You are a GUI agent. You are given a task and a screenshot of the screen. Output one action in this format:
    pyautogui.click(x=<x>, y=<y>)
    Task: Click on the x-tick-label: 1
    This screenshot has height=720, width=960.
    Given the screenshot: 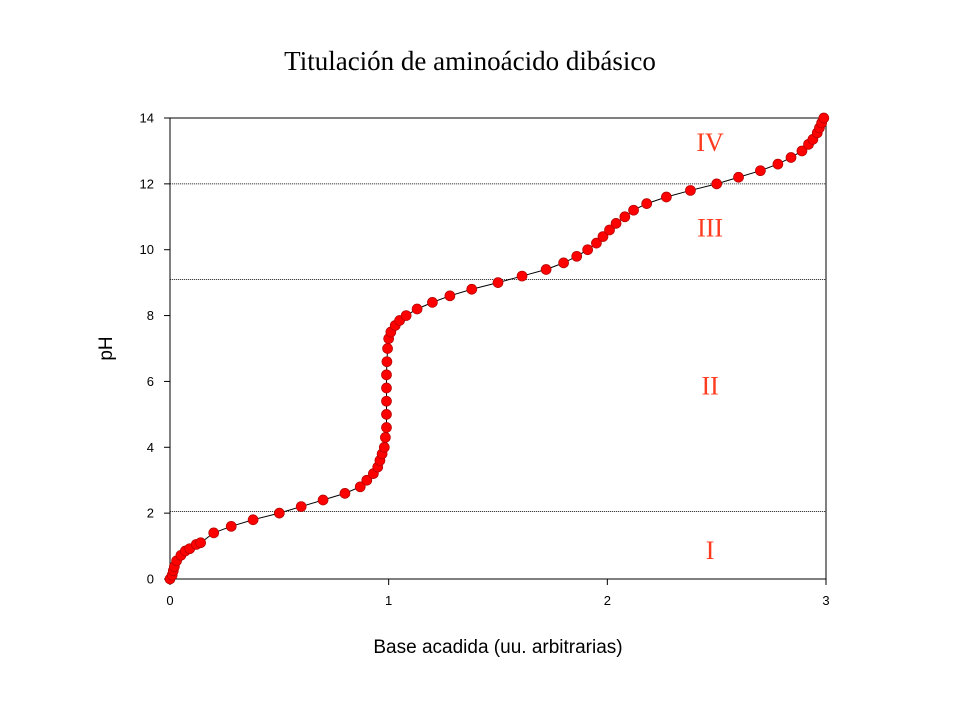 What is the action you would take?
    pyautogui.click(x=388, y=600)
    